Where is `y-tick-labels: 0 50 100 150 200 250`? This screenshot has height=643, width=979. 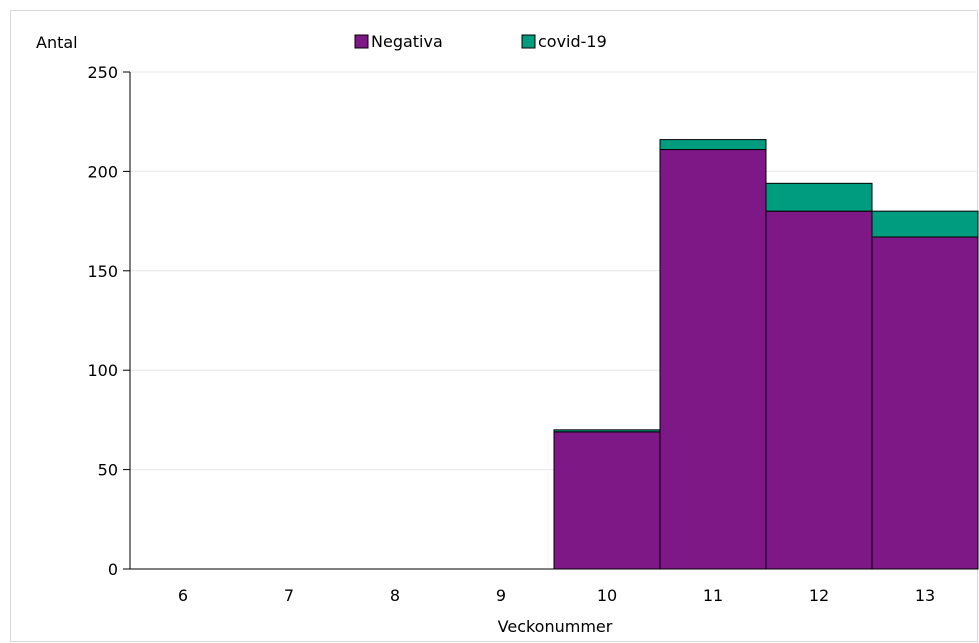
y-tick-labels: 0 50 100 150 200 250 is located at coordinates (108, 321).